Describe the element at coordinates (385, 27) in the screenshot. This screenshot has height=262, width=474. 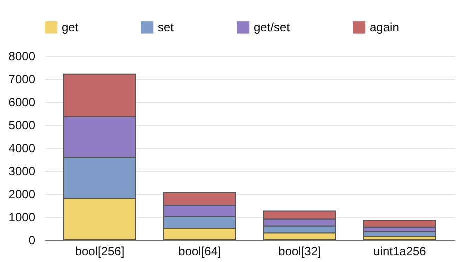
I see `legend-label: again` at that location.